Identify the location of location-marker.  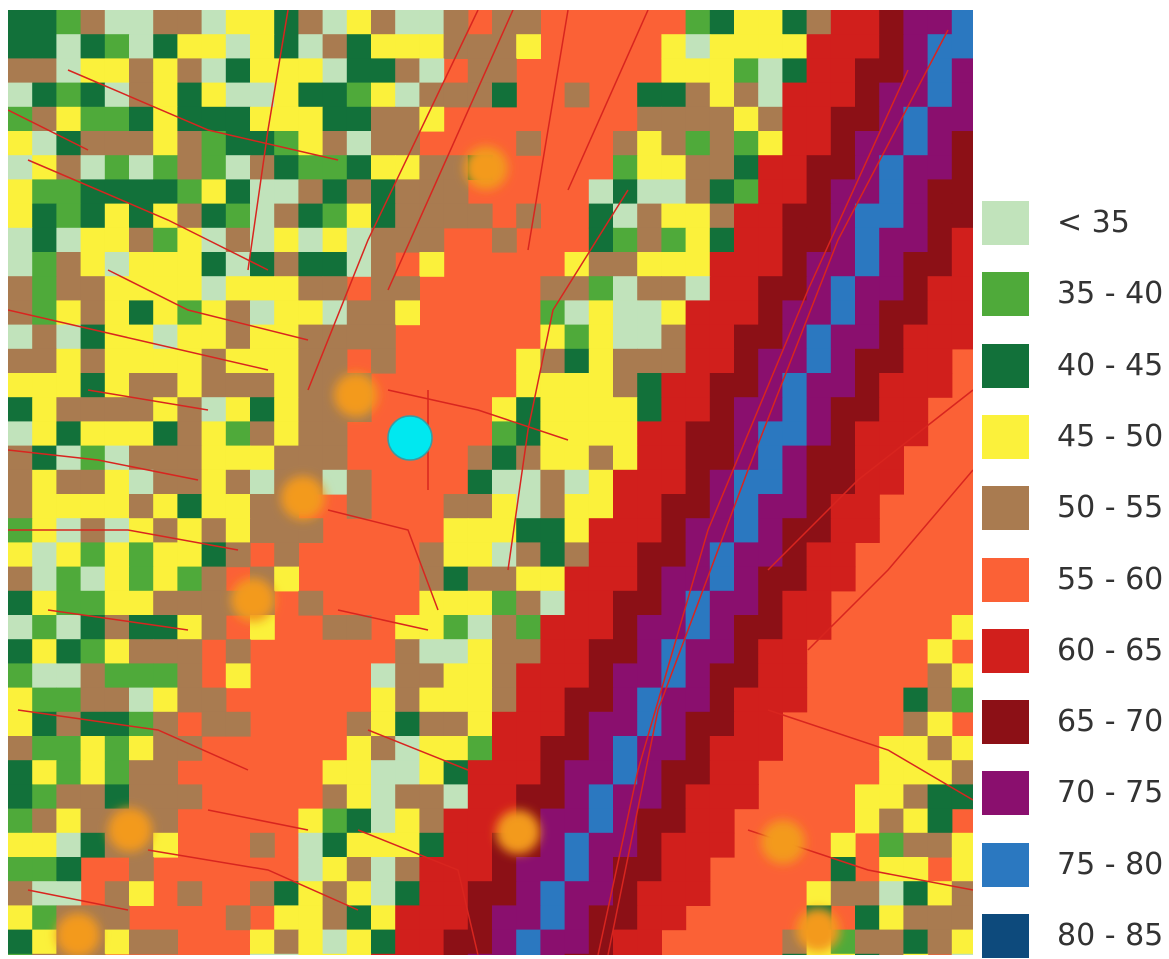
(410, 438).